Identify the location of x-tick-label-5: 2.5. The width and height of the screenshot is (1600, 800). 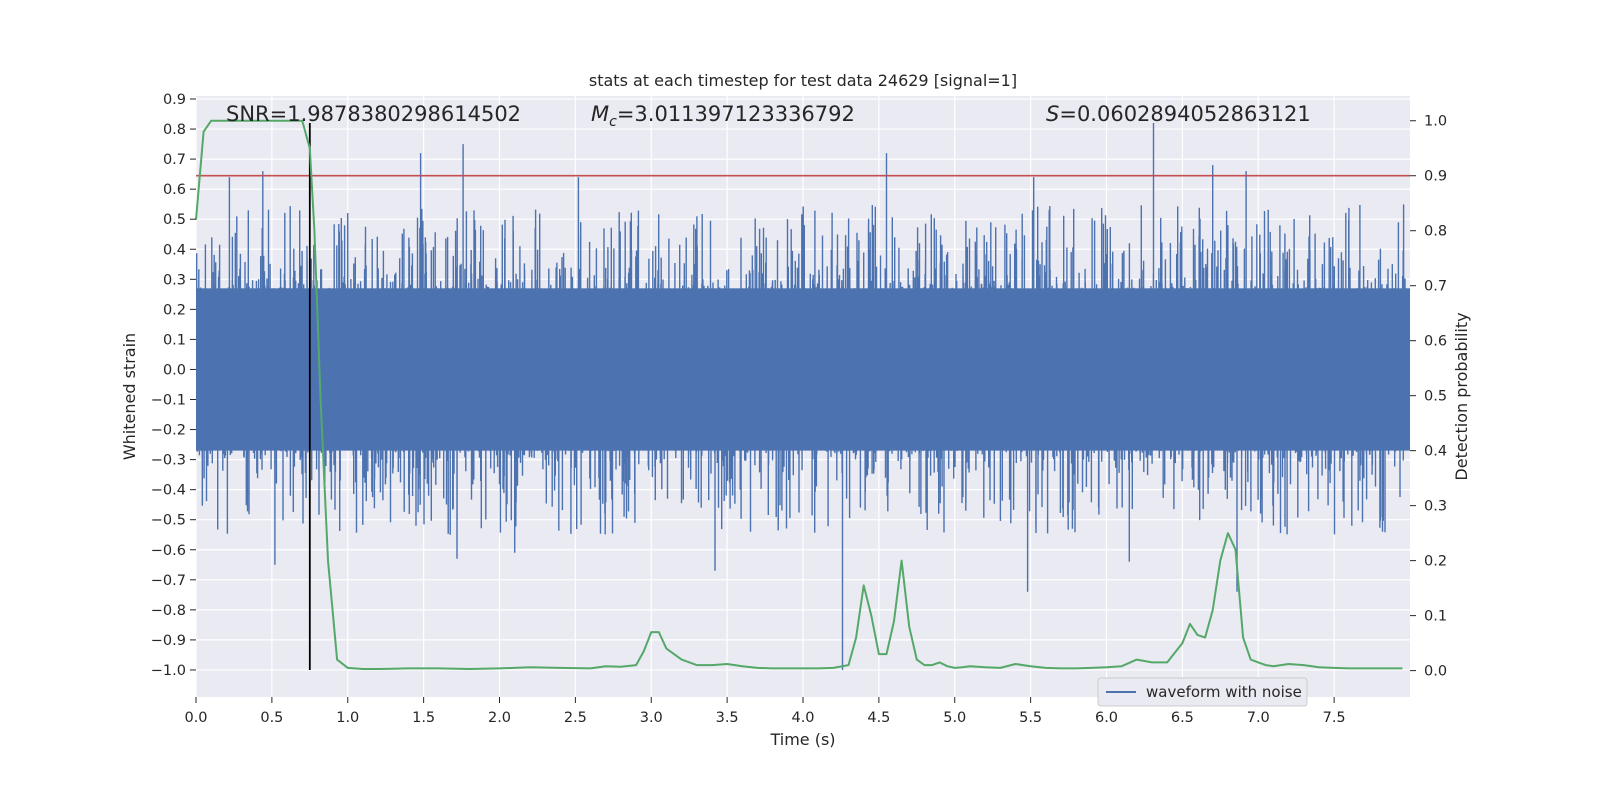
(575, 718).